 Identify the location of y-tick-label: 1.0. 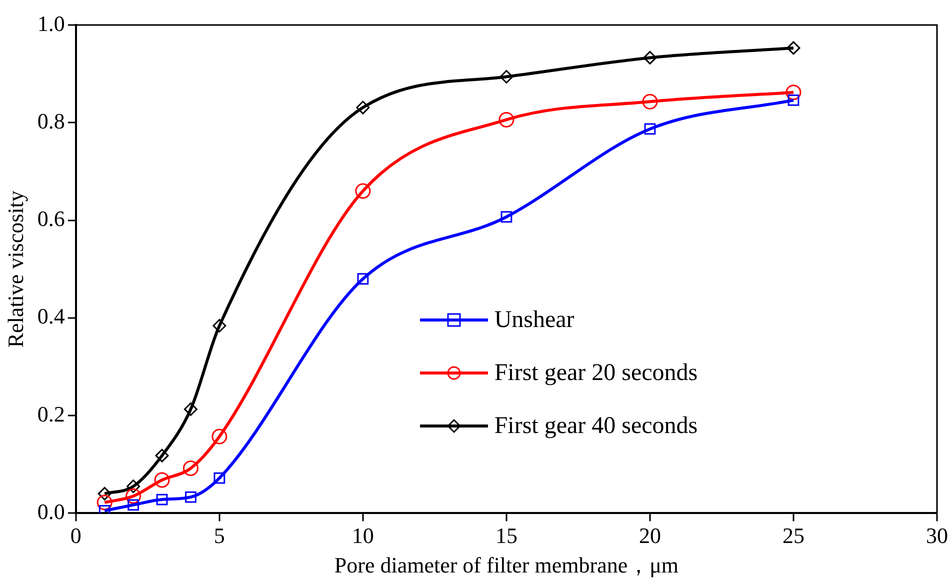
(51, 23).